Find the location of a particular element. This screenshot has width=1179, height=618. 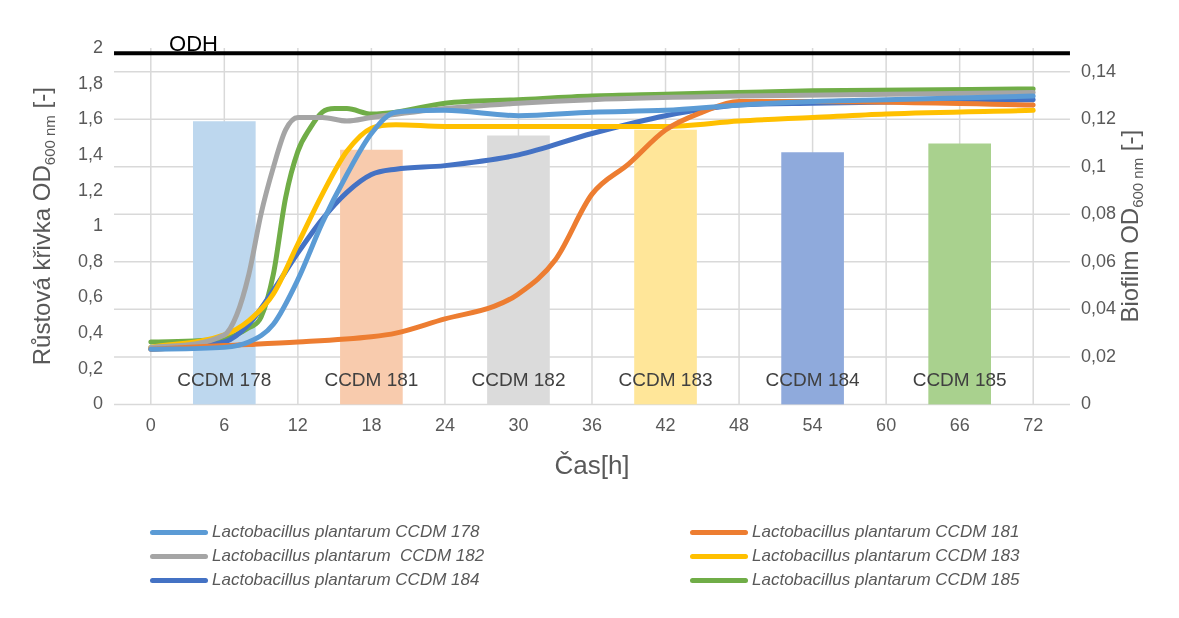

legend-label: Lactobacillus plantarum CCDM 178 is located at coordinates (346, 532).